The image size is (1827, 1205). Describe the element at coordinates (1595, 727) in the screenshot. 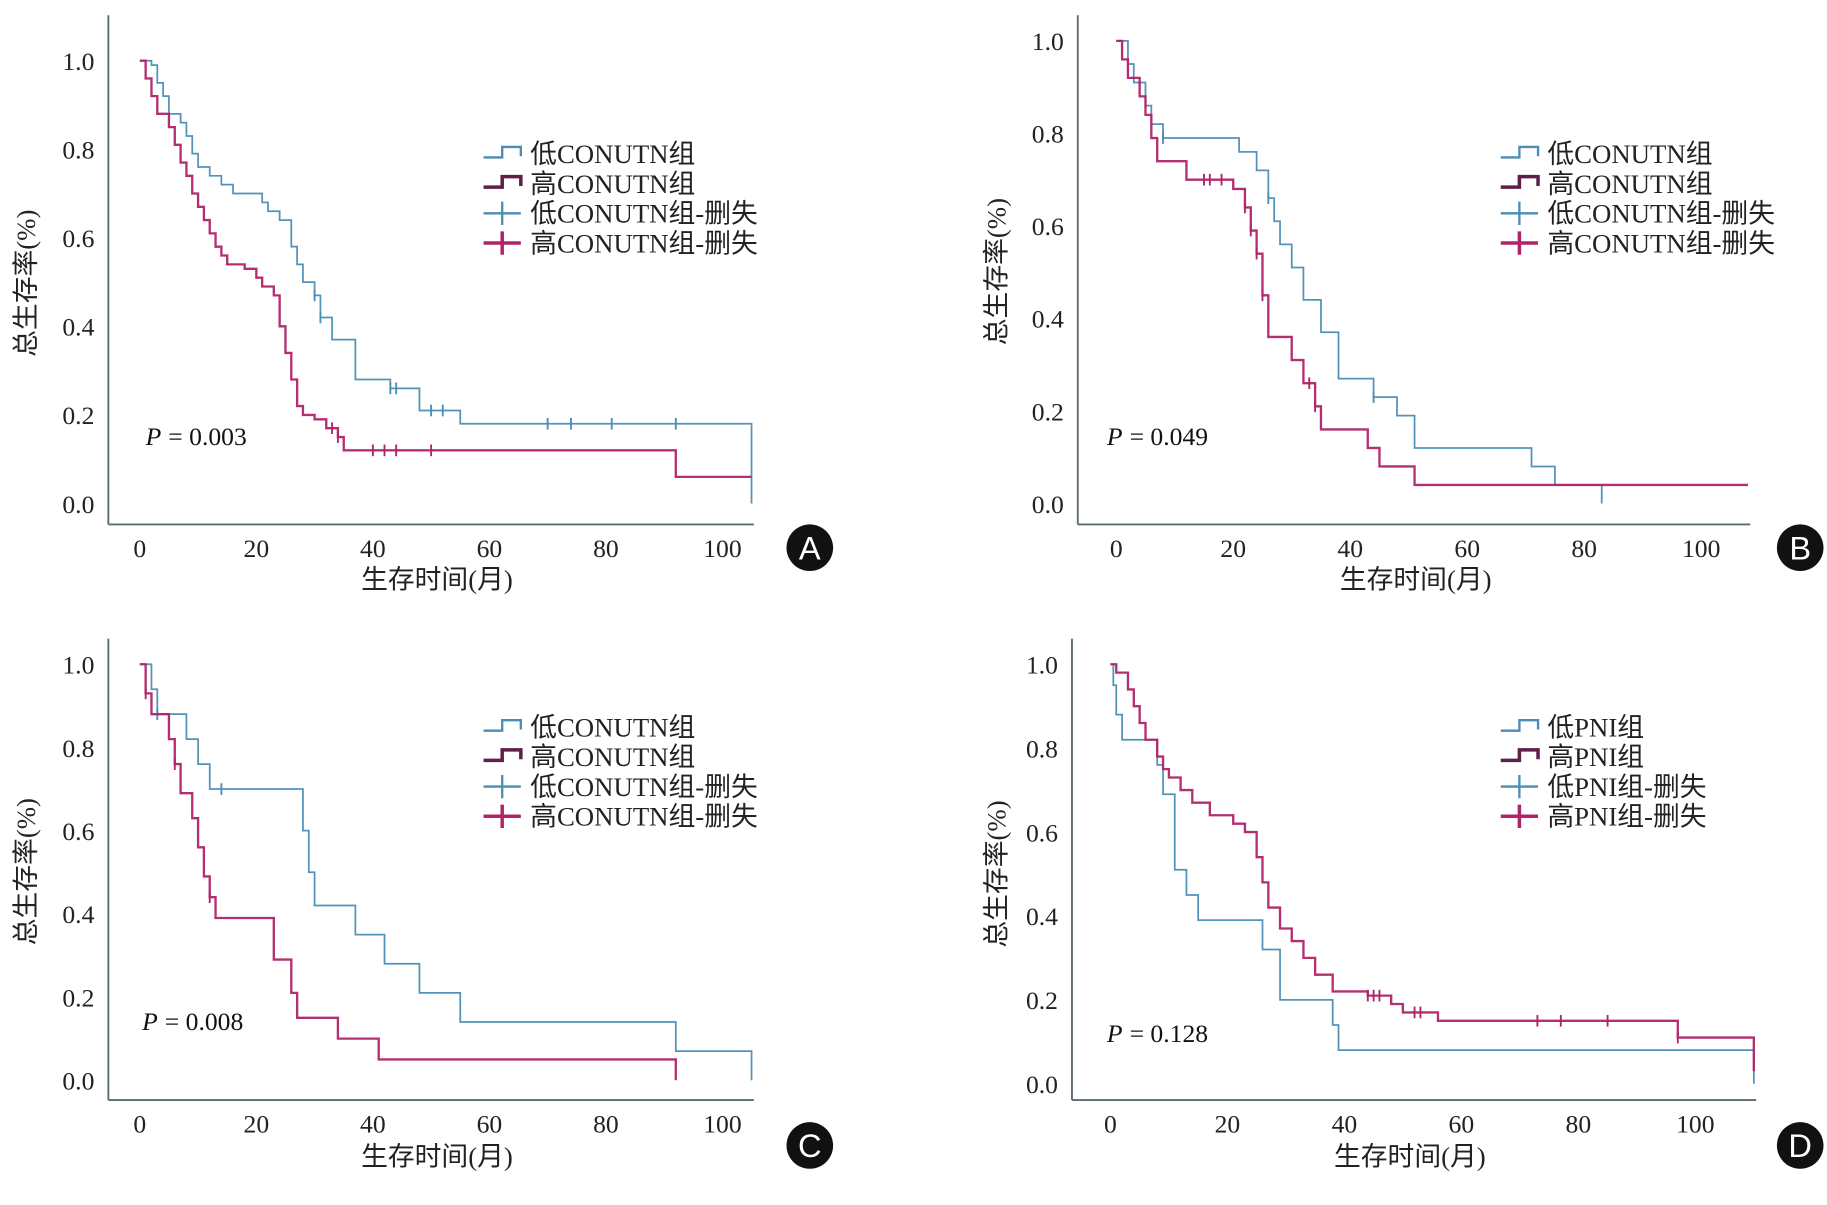

I see `legend-label: 低PNI组` at that location.